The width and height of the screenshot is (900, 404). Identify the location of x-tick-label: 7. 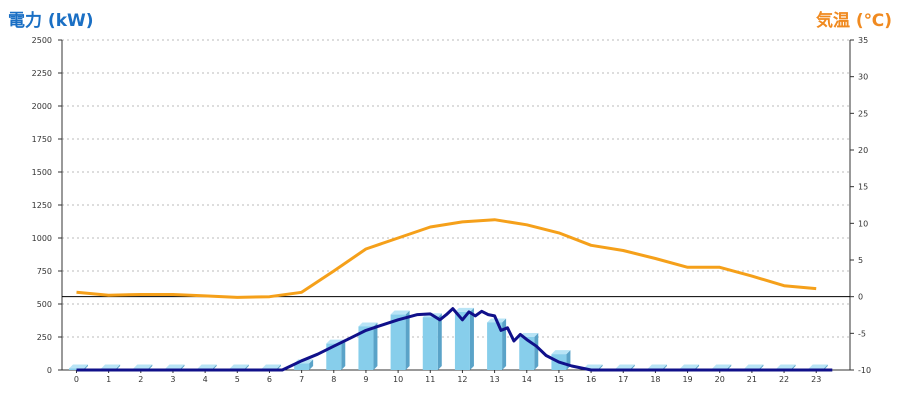
(301, 379).